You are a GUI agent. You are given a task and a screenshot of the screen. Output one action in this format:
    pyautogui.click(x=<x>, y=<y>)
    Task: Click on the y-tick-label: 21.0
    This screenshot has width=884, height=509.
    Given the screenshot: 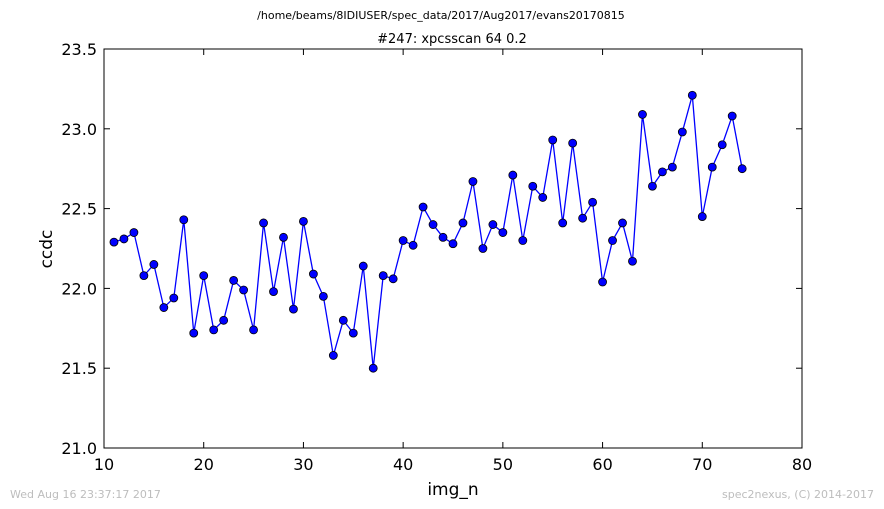 What is the action you would take?
    pyautogui.click(x=79, y=448)
    